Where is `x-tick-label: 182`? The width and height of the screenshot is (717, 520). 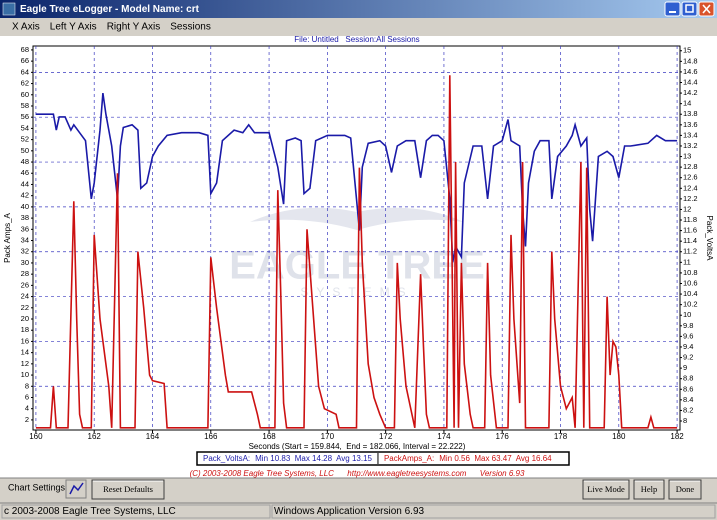
x-tick-label: 182 is located at coordinates (677, 436).